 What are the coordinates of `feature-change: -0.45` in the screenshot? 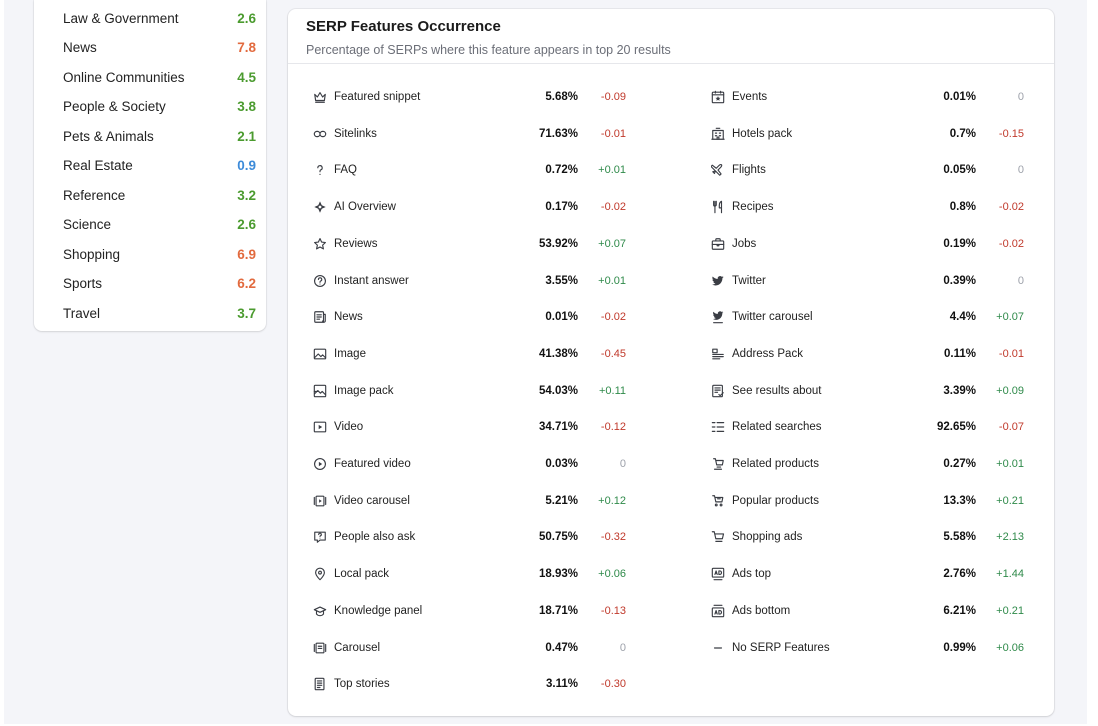 It's located at (613, 353).